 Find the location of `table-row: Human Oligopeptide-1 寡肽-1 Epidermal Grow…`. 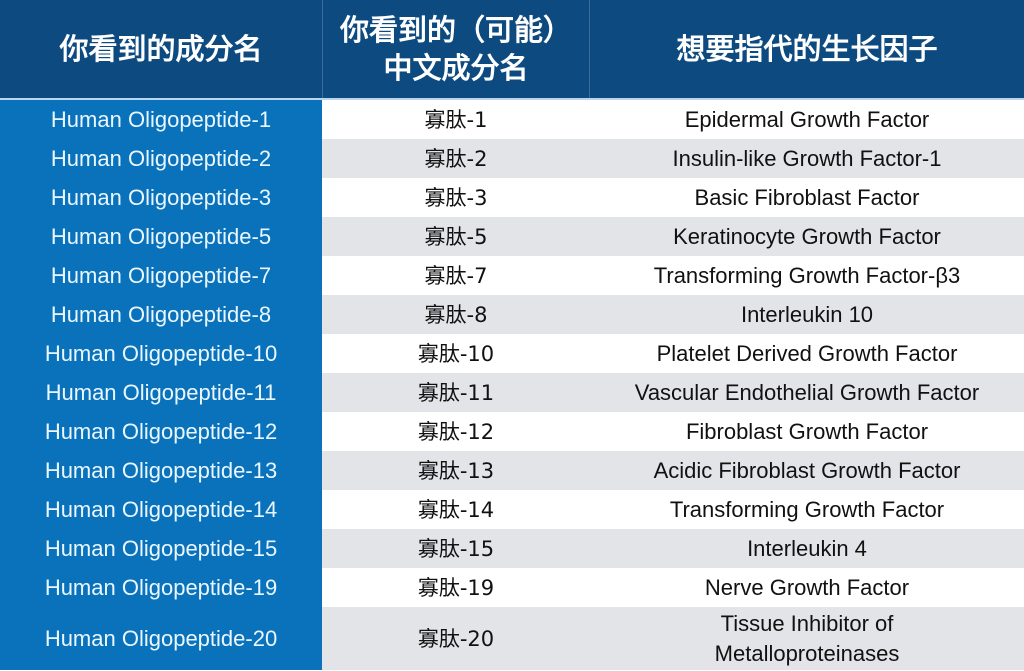

table-row: Human Oligopeptide-1 寡肽-1 Epidermal Grow… is located at coordinates (512, 119).